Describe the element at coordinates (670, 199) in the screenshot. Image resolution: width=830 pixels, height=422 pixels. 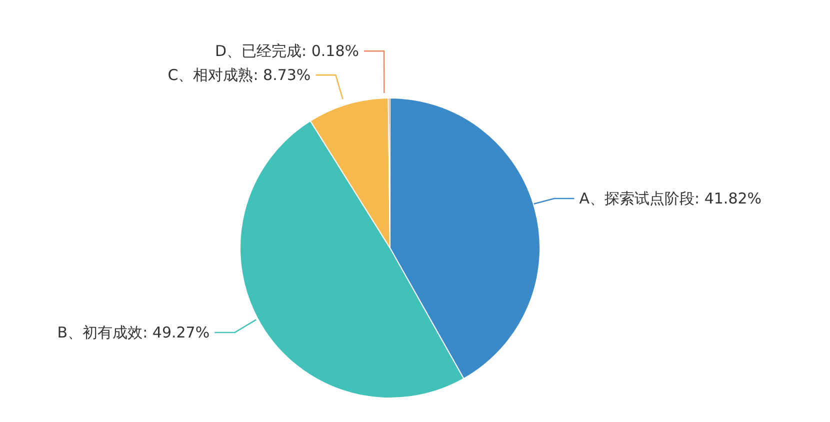
I see `slice-label: A、探索试点阶段: 41.82%` at that location.